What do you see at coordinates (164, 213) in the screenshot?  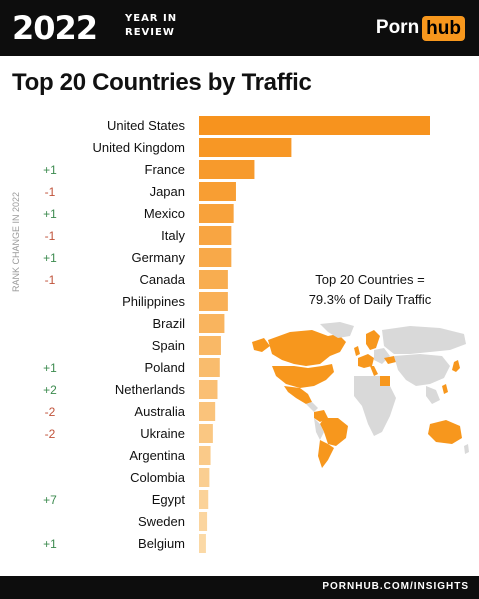 I see `category-label: Mexico` at bounding box center [164, 213].